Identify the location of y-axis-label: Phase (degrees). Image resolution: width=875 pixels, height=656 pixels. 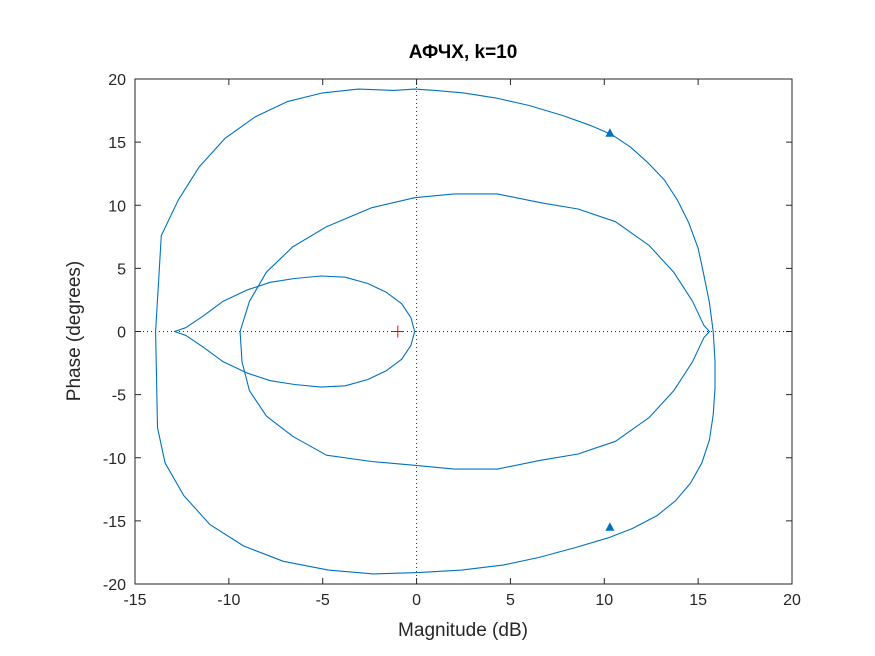
(74, 331).